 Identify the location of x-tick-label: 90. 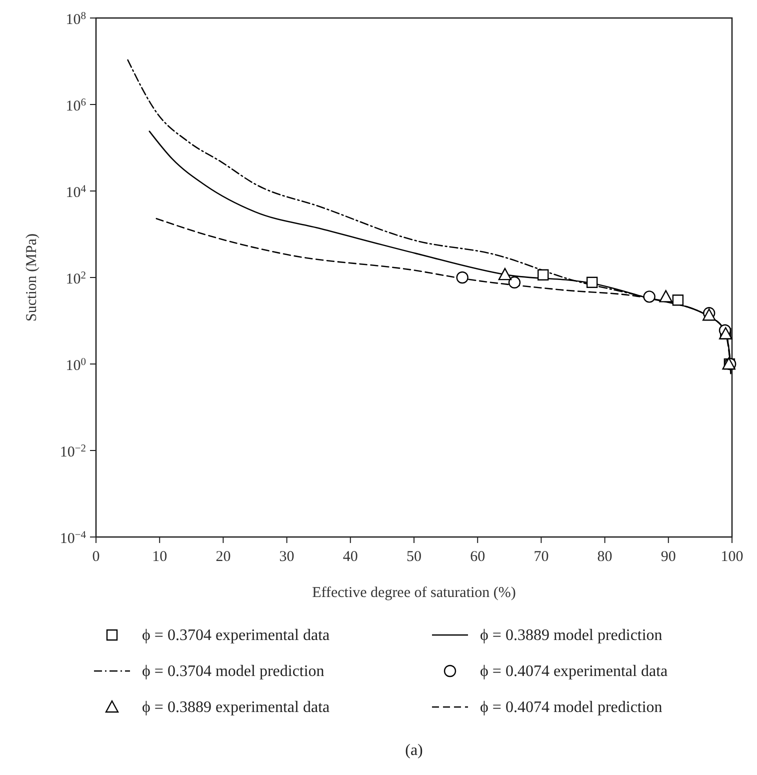
(668, 557).